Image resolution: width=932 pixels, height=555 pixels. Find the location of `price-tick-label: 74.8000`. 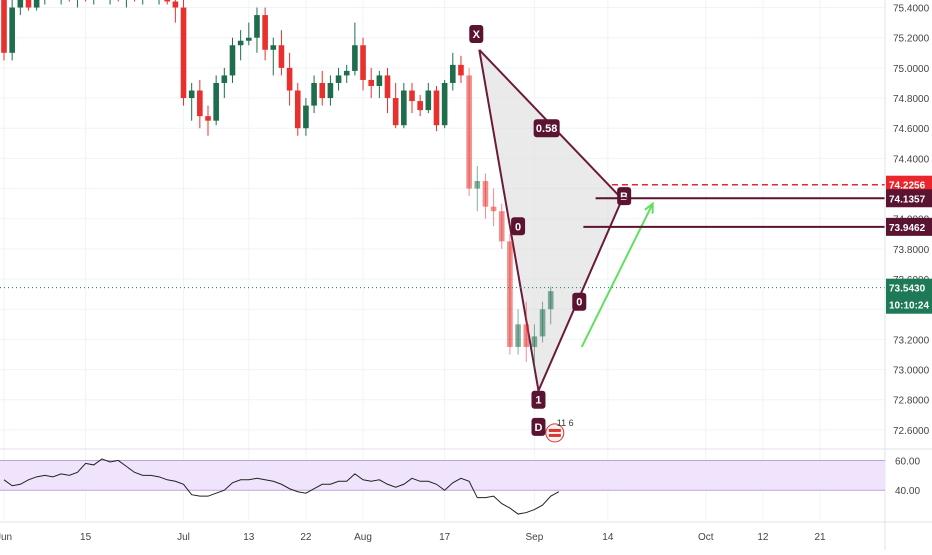

price-tick-label: 74.8000 is located at coordinates (911, 99).